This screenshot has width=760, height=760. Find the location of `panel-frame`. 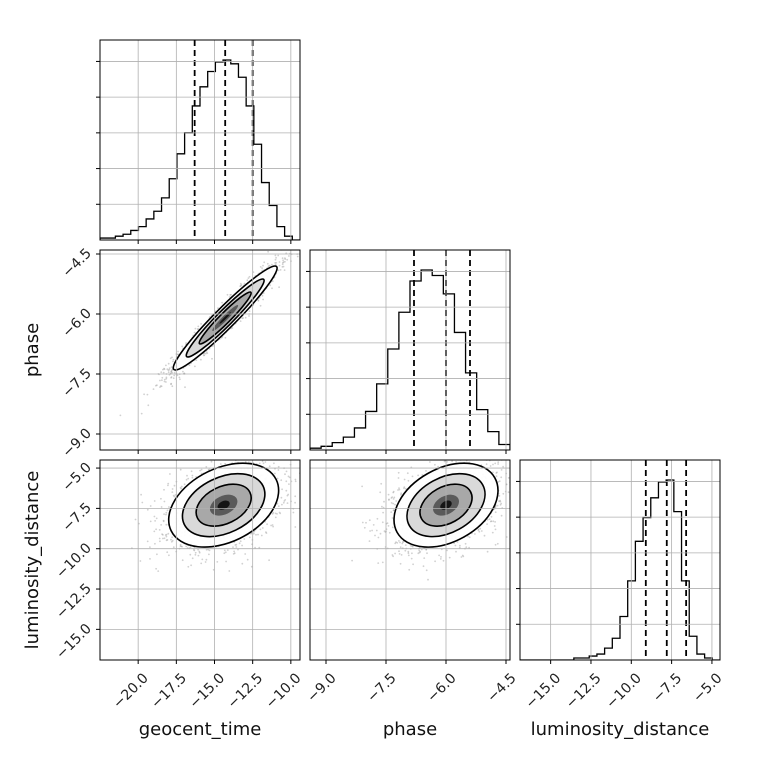

panel-frame is located at coordinates (200, 140).